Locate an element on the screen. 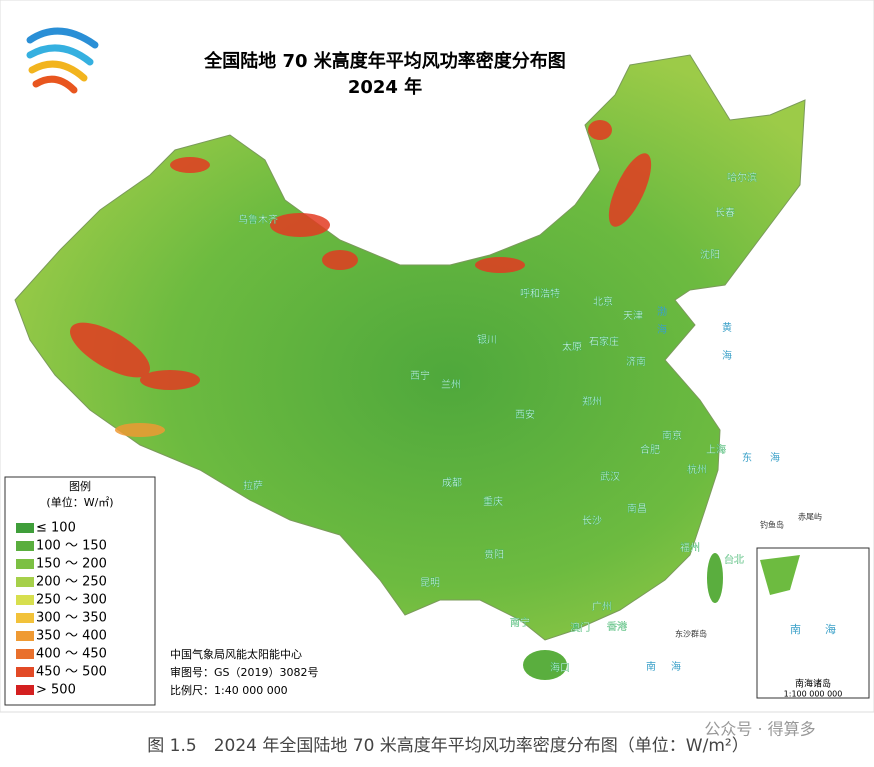  city-label: 拉萨 is located at coordinates (253, 485).